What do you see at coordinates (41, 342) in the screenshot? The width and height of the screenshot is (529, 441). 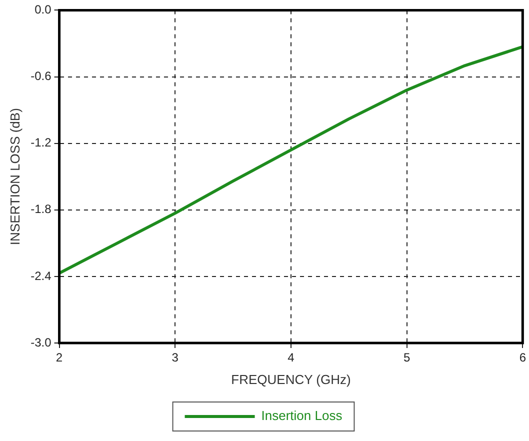 I see `y-tick-label: -3.0` at bounding box center [41, 342].